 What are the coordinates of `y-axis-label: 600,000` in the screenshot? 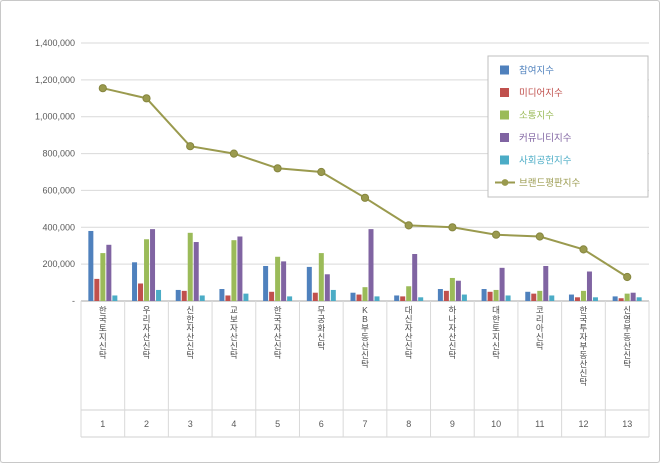 It's located at (58, 190).